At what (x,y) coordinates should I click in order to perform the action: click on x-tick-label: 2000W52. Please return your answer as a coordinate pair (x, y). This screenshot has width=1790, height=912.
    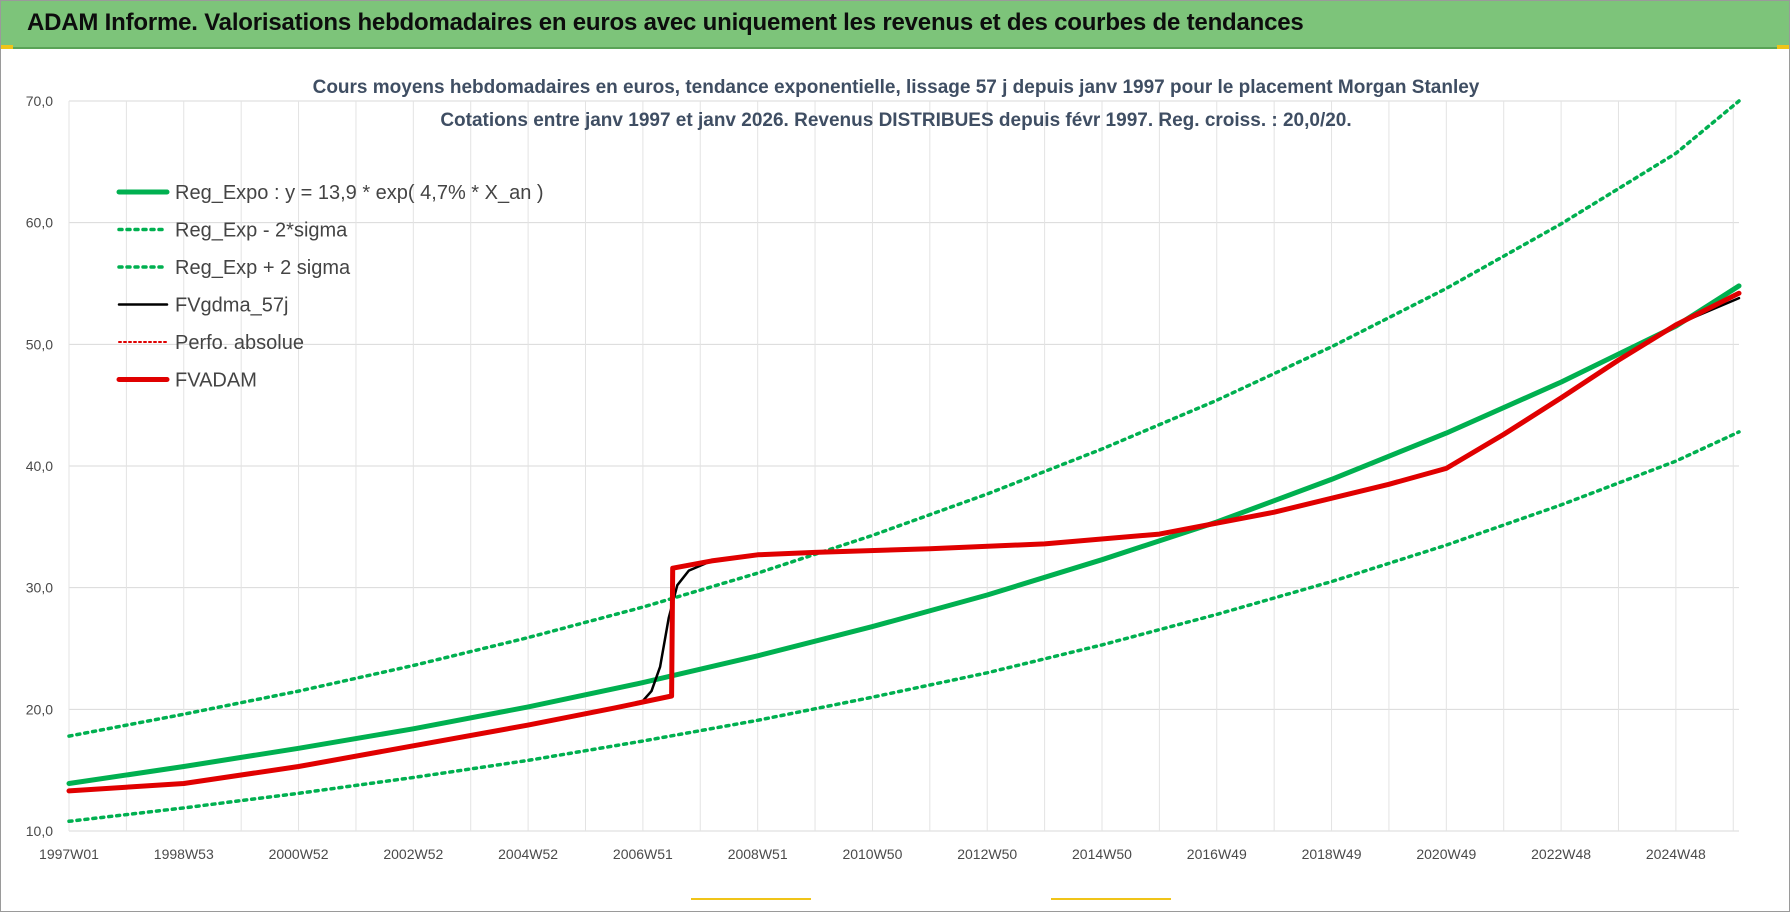
    Looking at the image, I should click on (299, 854).